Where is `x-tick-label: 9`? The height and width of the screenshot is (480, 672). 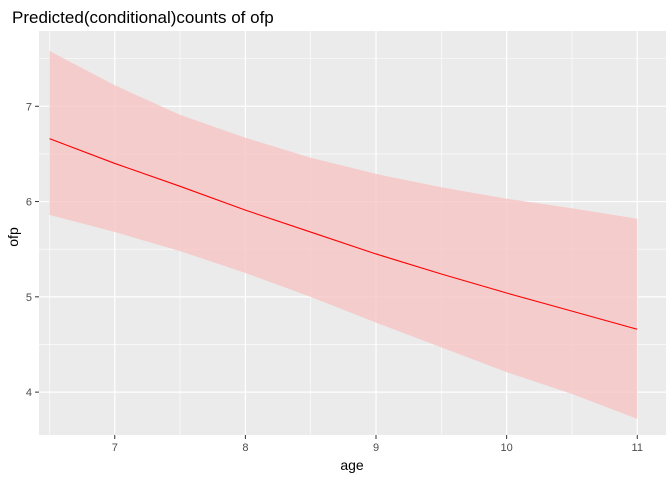 x-tick-label: 9 is located at coordinates (376, 448).